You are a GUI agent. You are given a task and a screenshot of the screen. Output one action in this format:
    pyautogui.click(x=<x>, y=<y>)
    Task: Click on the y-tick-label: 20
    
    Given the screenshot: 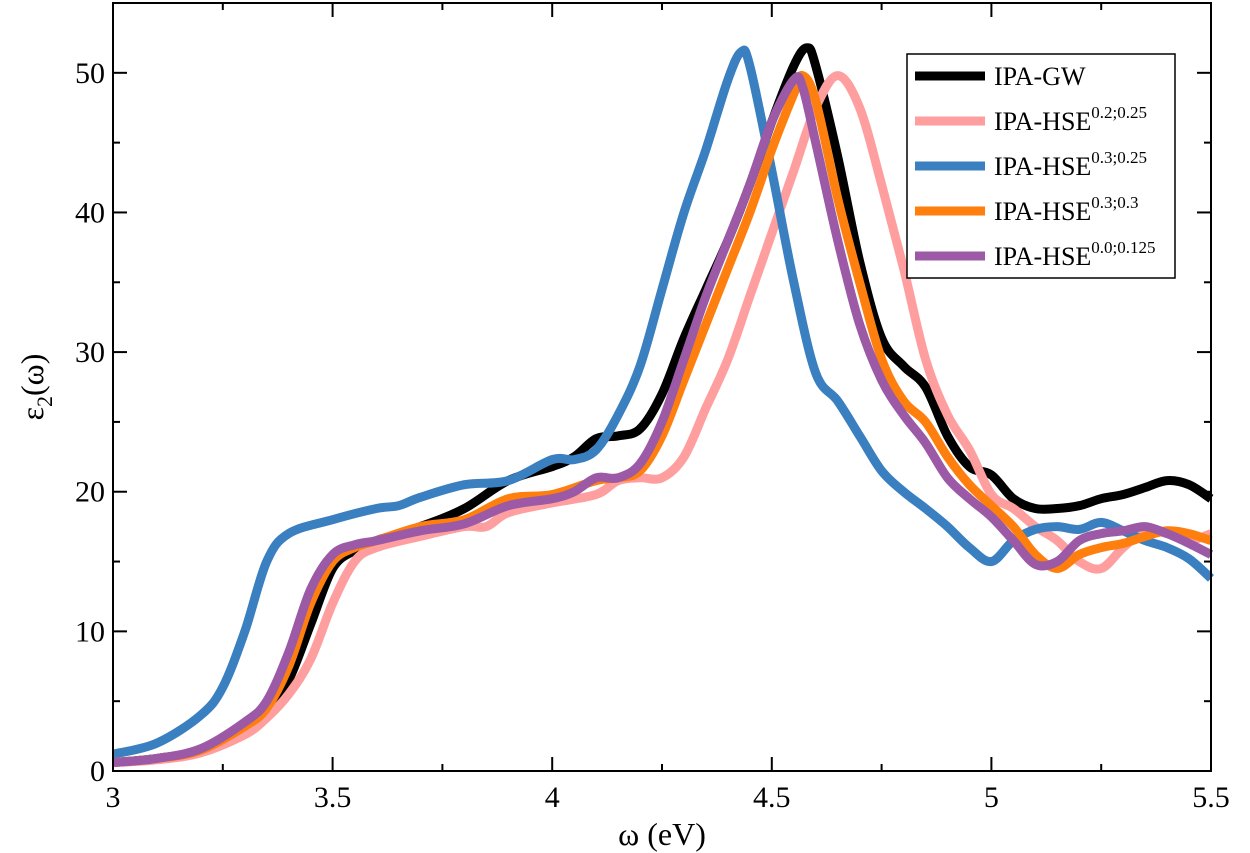 What is the action you would take?
    pyautogui.click(x=90, y=492)
    